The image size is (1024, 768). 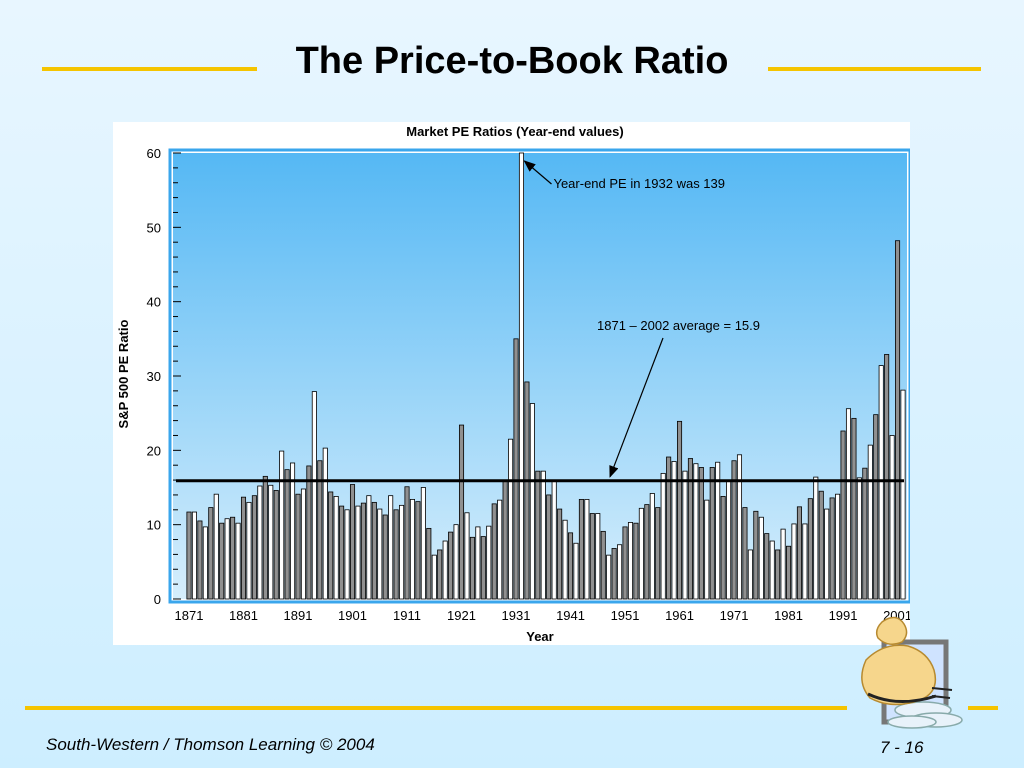 I want to click on bar-1964, so click(x=696, y=531).